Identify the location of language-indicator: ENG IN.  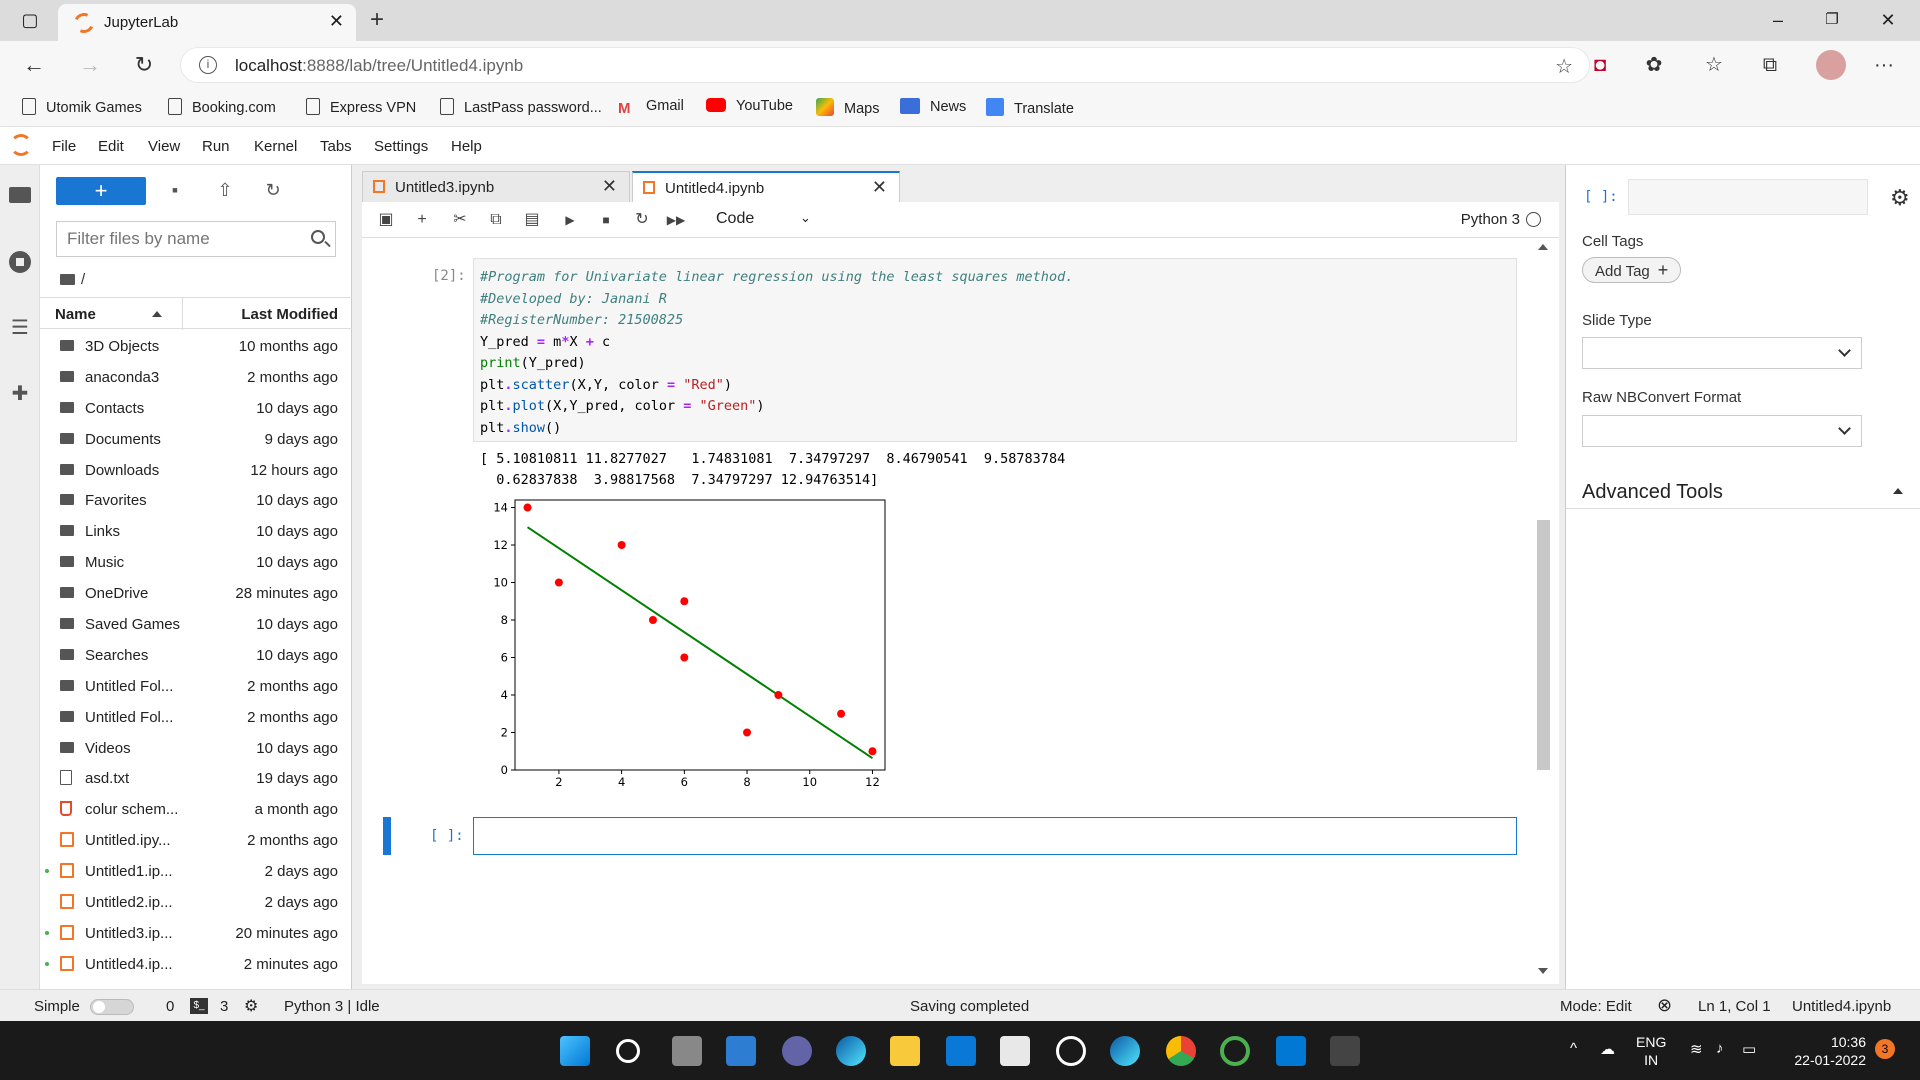
(1651, 1051).